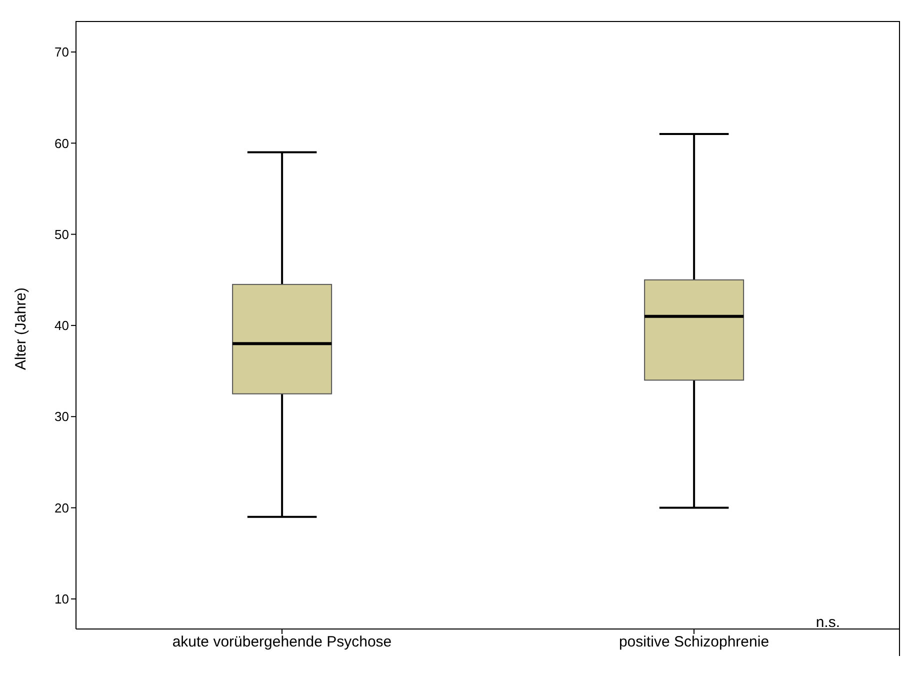 This screenshot has width=902, height=691. Describe the element at coordinates (61, 508) in the screenshot. I see `y-tick-label: 20` at that location.